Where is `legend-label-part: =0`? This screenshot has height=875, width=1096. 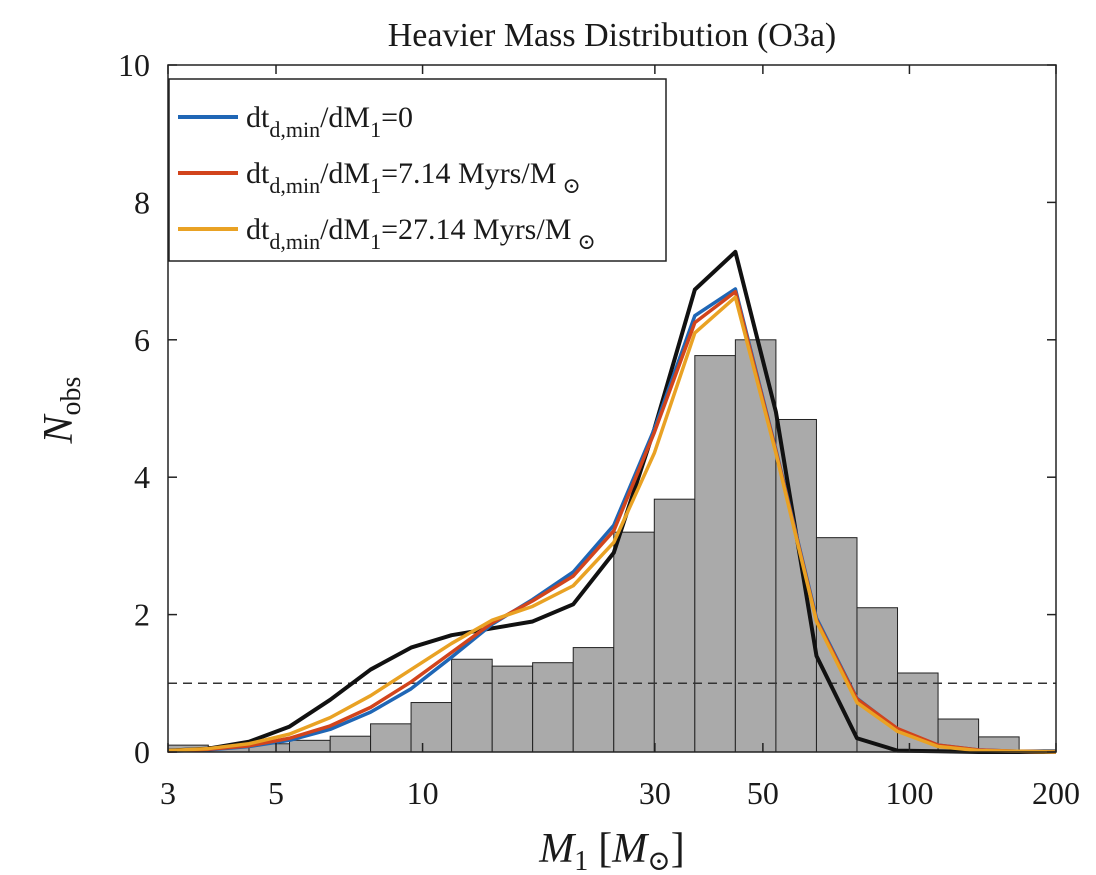
legend-label-part: =0 is located at coordinates (397, 117).